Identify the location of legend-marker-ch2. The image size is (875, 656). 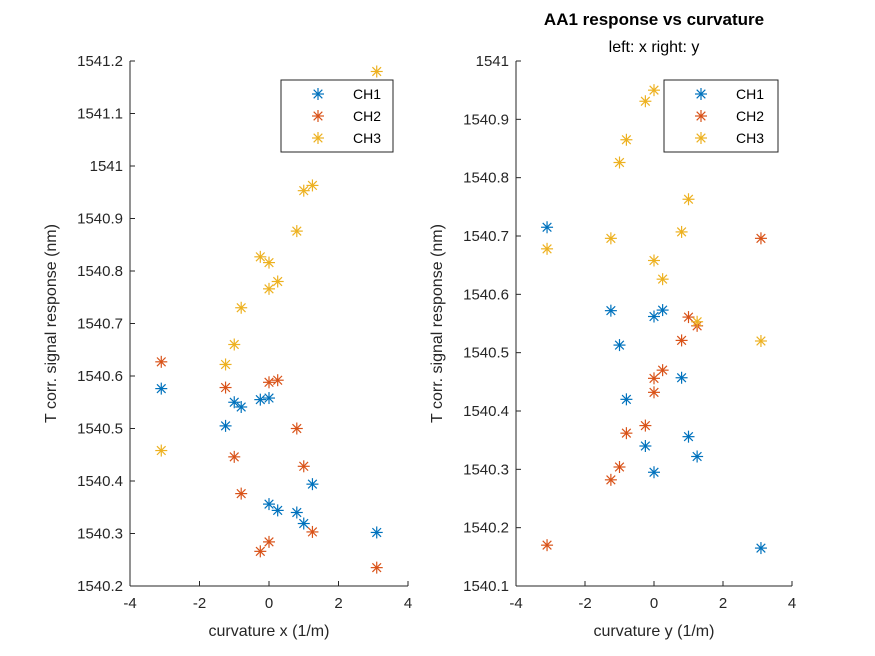
(701, 116).